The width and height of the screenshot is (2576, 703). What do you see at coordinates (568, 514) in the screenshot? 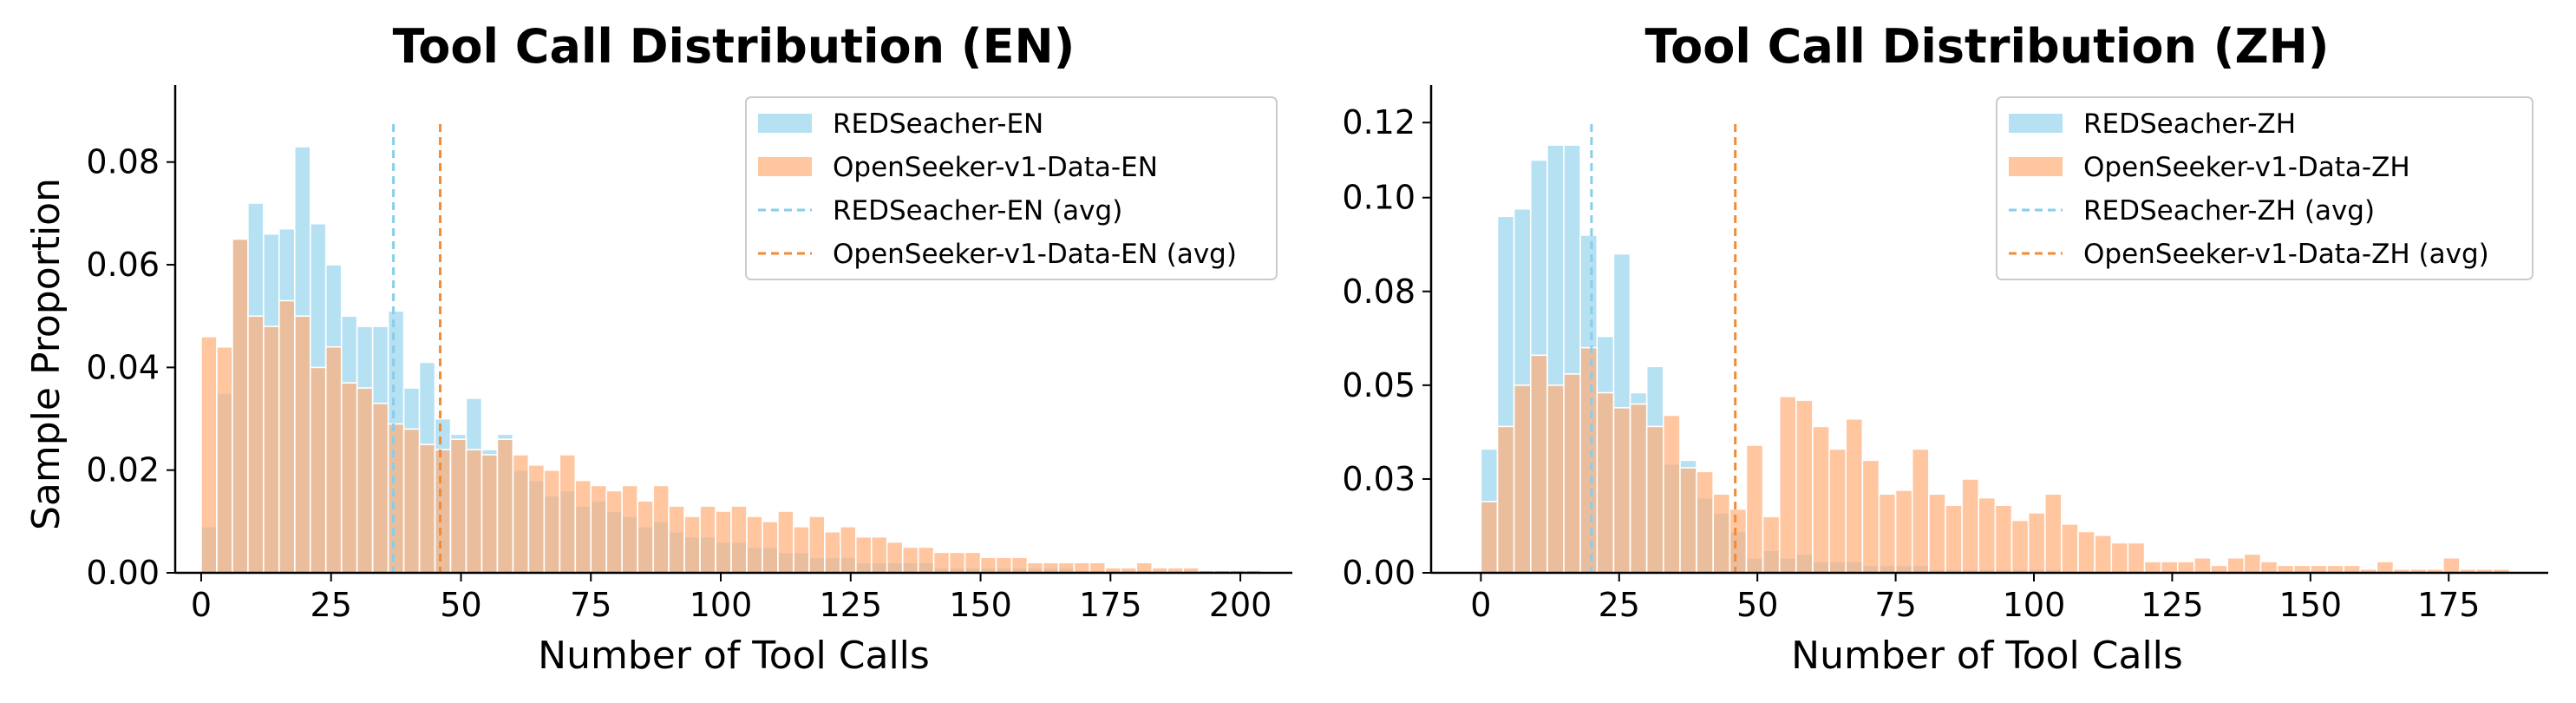
I see `bar-series1-bin23` at bounding box center [568, 514].